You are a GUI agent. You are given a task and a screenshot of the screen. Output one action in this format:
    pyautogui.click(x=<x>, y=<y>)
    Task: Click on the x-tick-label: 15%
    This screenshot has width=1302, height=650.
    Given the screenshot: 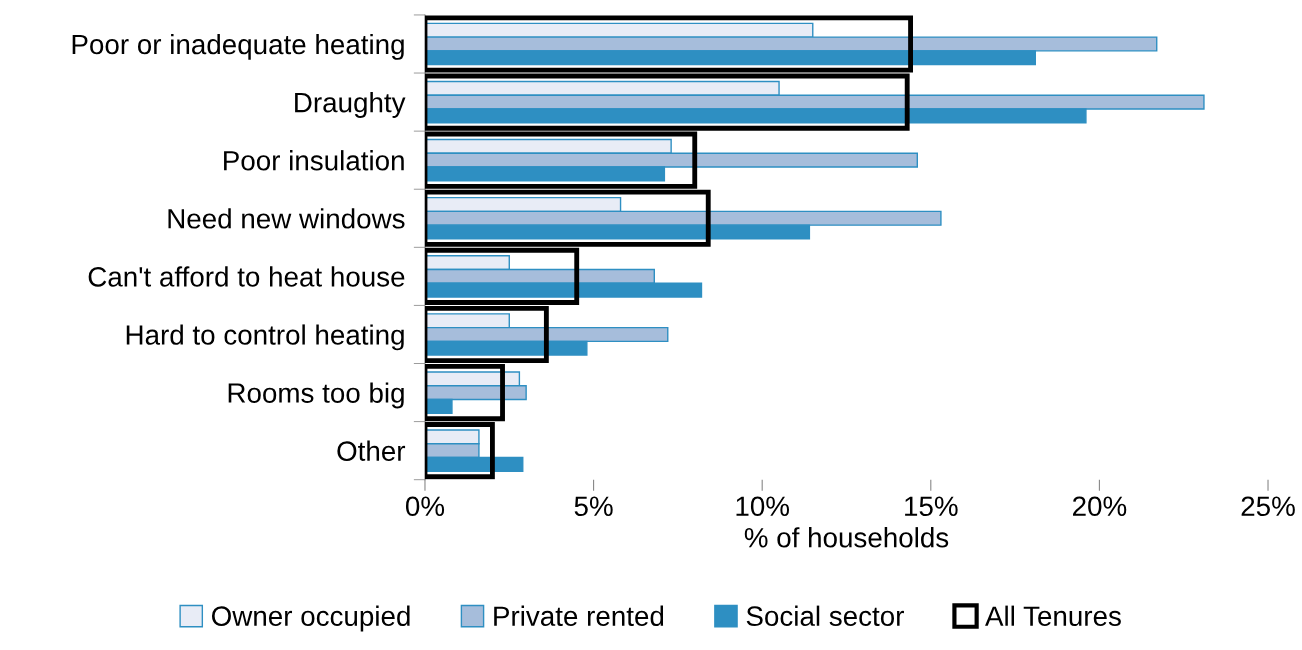 What is the action you would take?
    pyautogui.click(x=931, y=506)
    